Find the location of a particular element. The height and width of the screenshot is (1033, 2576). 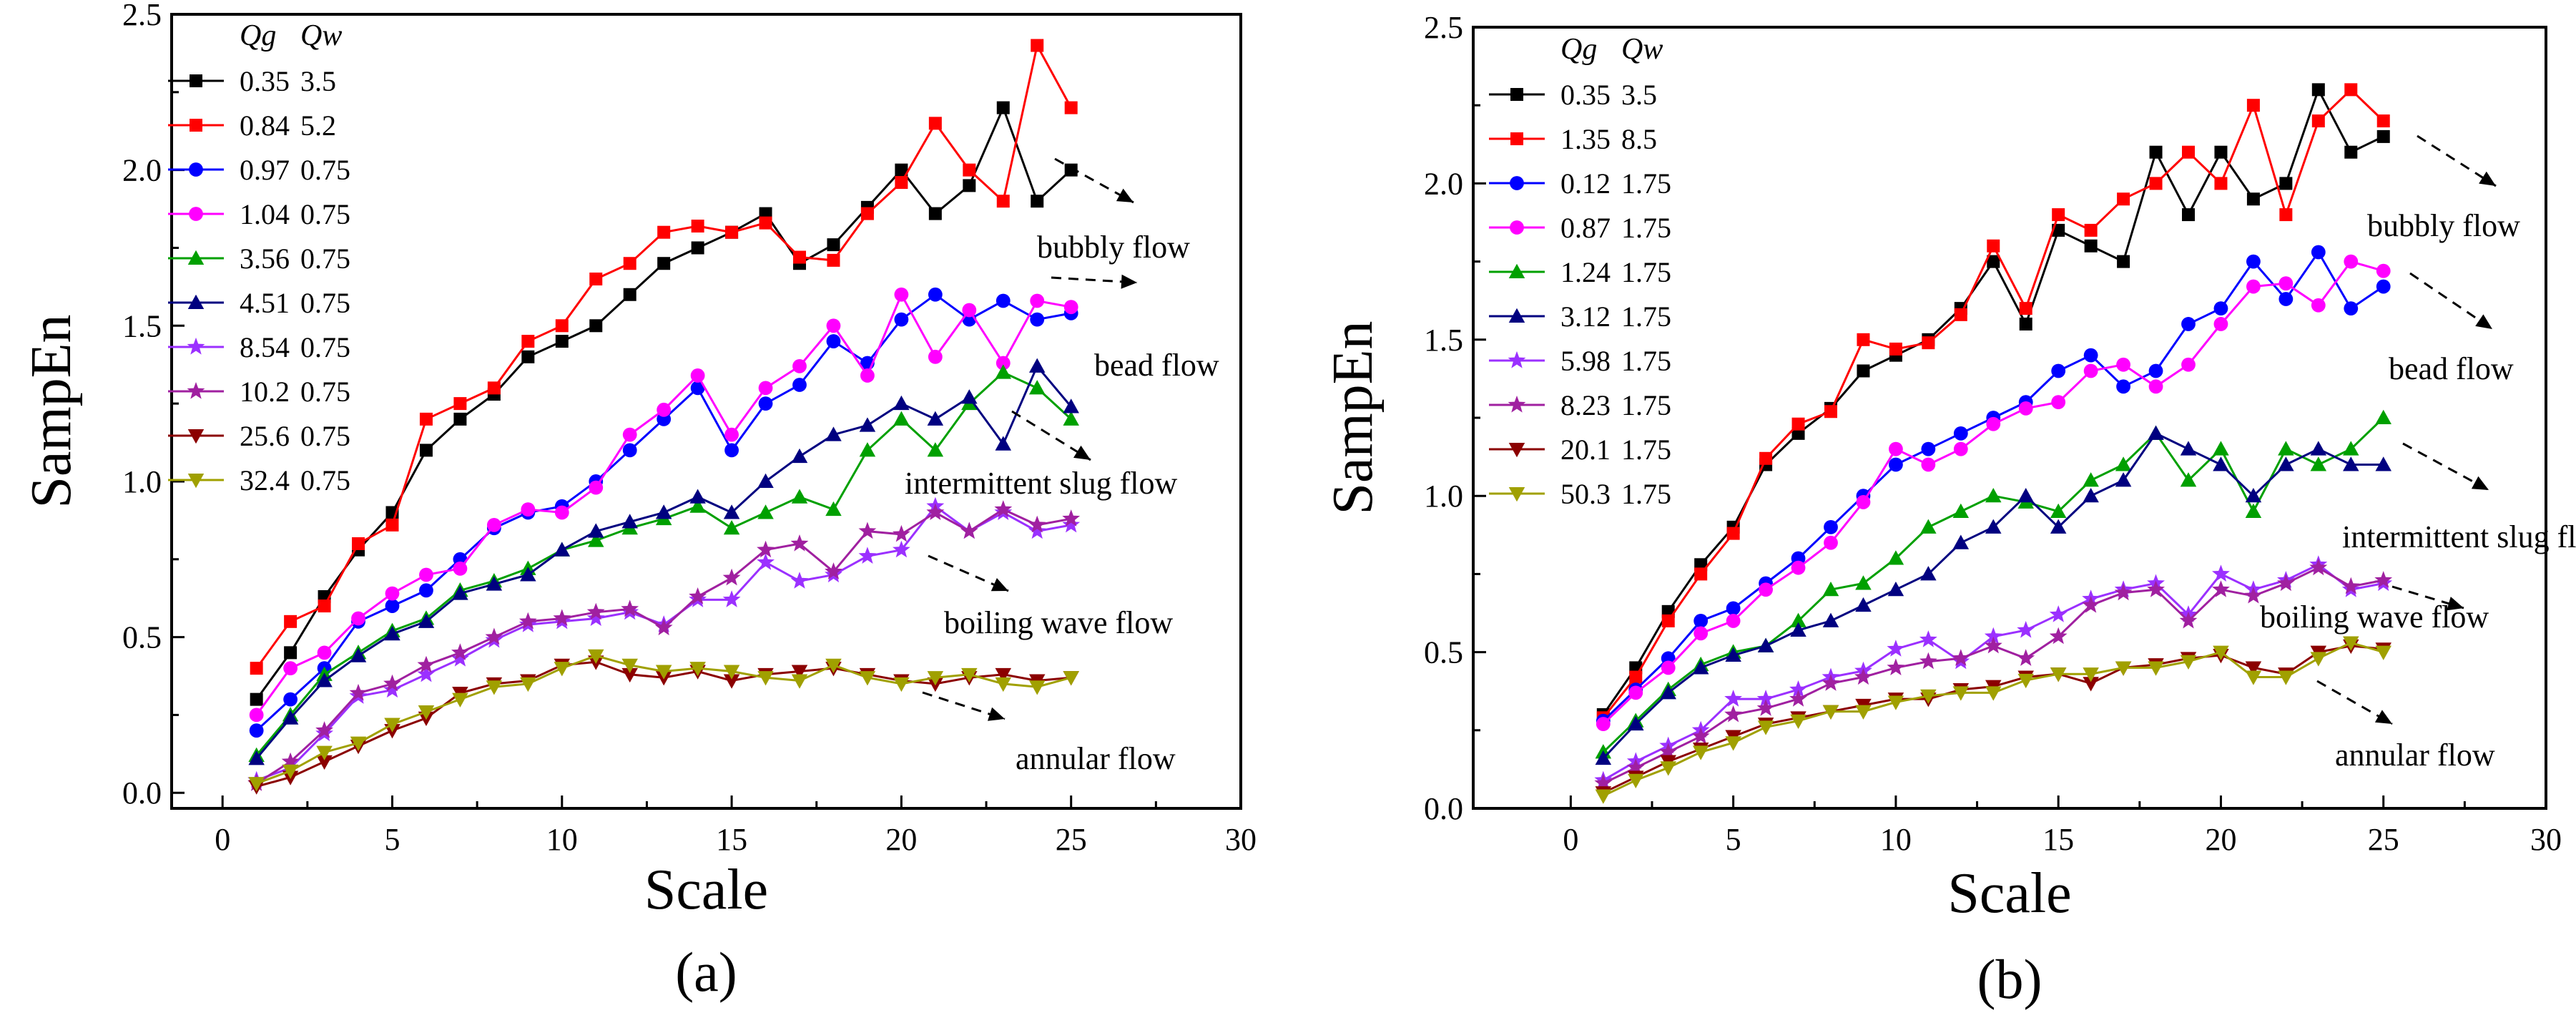

legend-qw: 1.75 is located at coordinates (1646, 405).